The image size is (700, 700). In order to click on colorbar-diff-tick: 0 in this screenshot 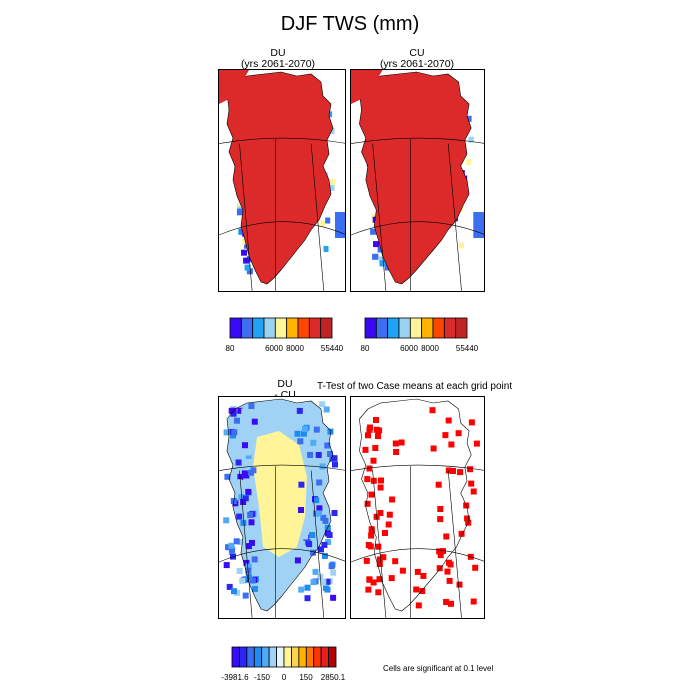, I will do `click(284, 677)`.